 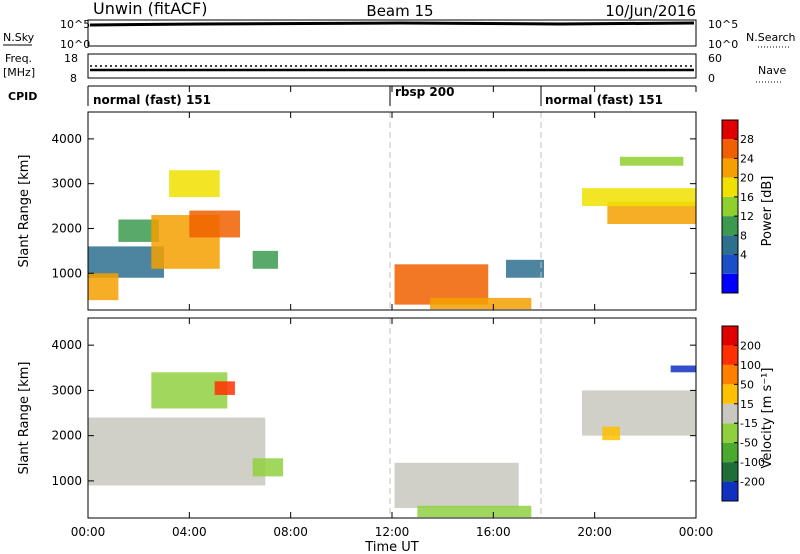 I want to click on velocity-colorbar-tick-label: -200, so click(x=752, y=482).